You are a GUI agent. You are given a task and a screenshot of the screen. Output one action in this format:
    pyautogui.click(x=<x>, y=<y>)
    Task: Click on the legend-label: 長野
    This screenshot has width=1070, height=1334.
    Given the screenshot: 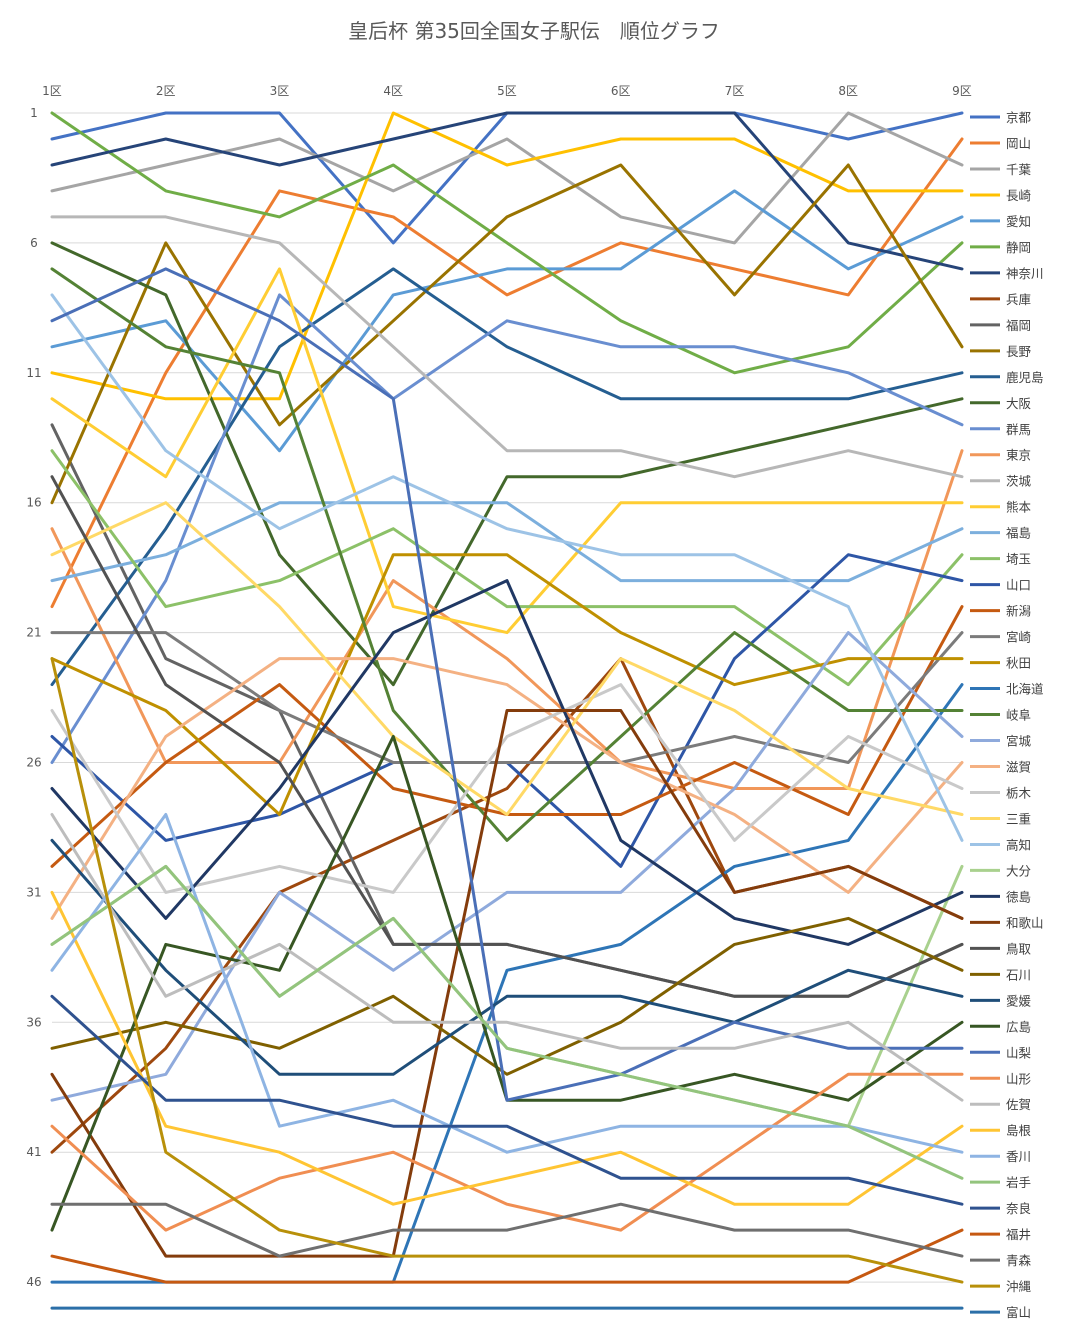 What is the action you would take?
    pyautogui.click(x=1019, y=351)
    